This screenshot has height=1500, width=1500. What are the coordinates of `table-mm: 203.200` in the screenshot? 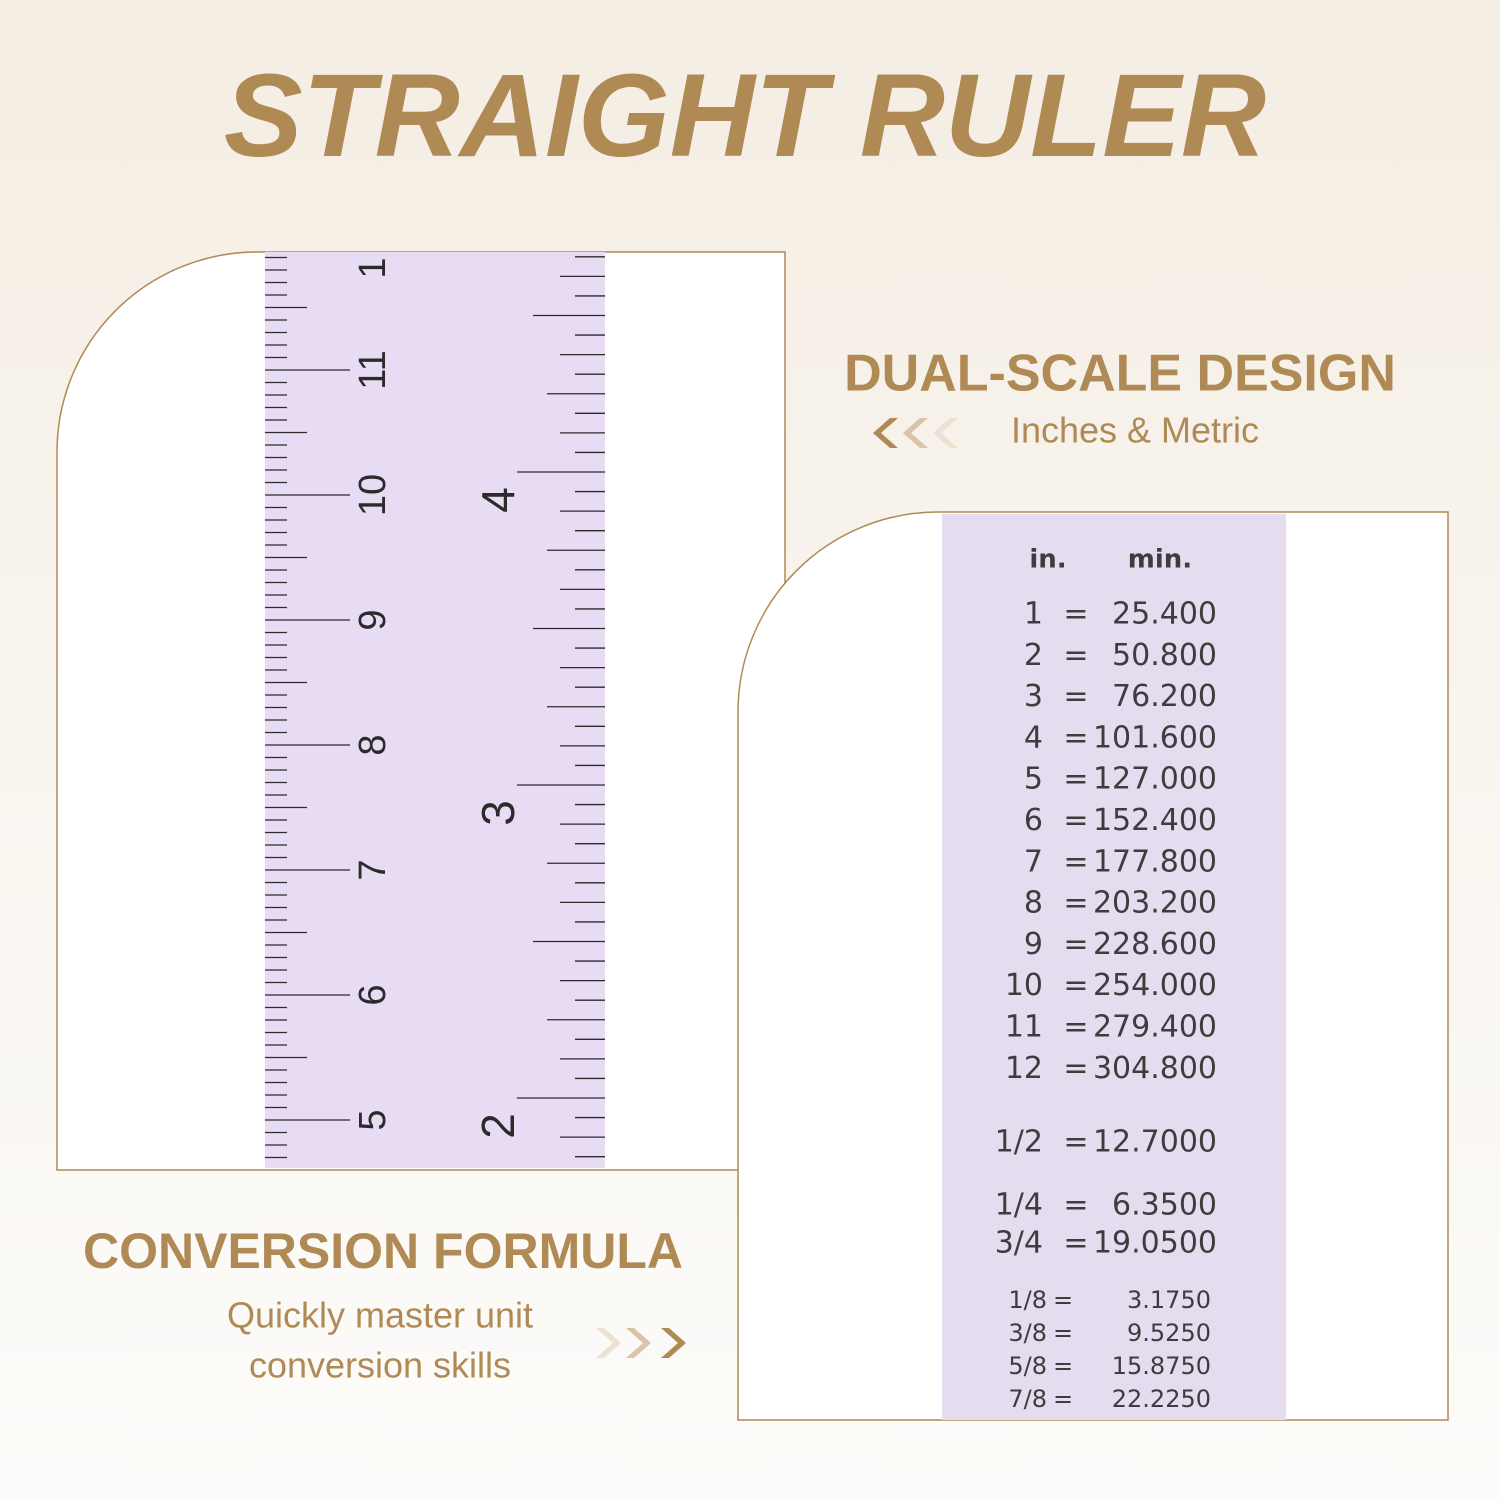 It's located at (1155, 903).